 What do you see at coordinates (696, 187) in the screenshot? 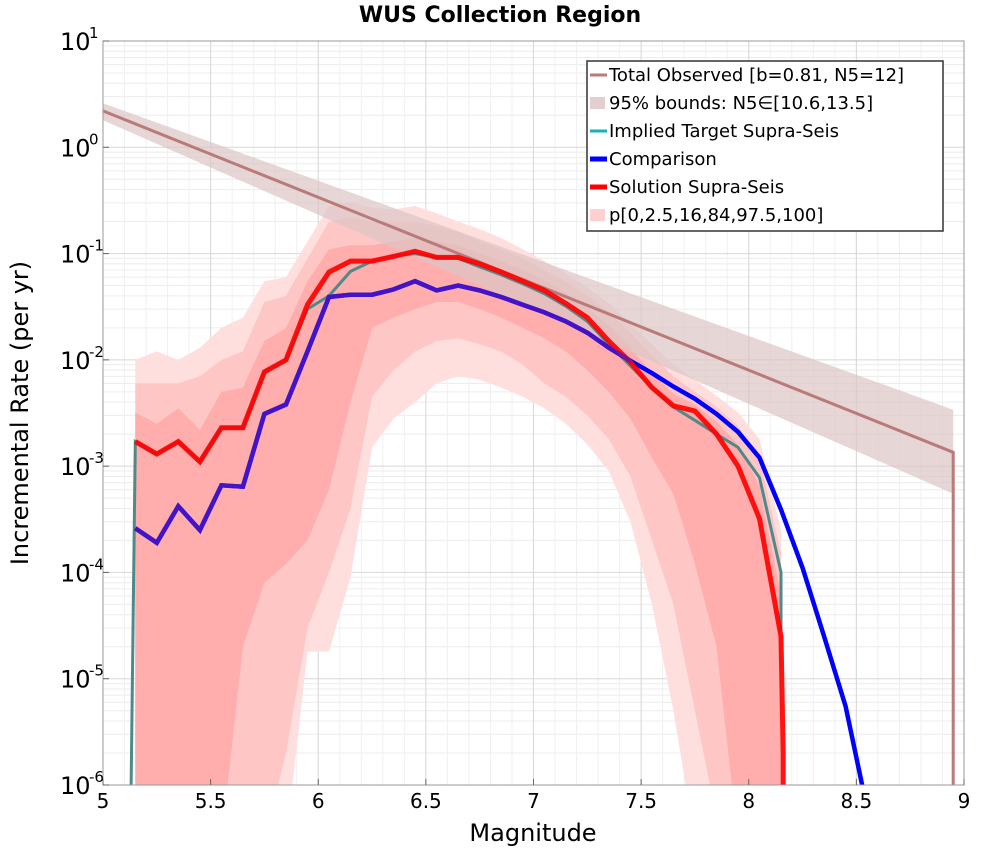
I see `legend-label: Solution Supra-Seis` at bounding box center [696, 187].